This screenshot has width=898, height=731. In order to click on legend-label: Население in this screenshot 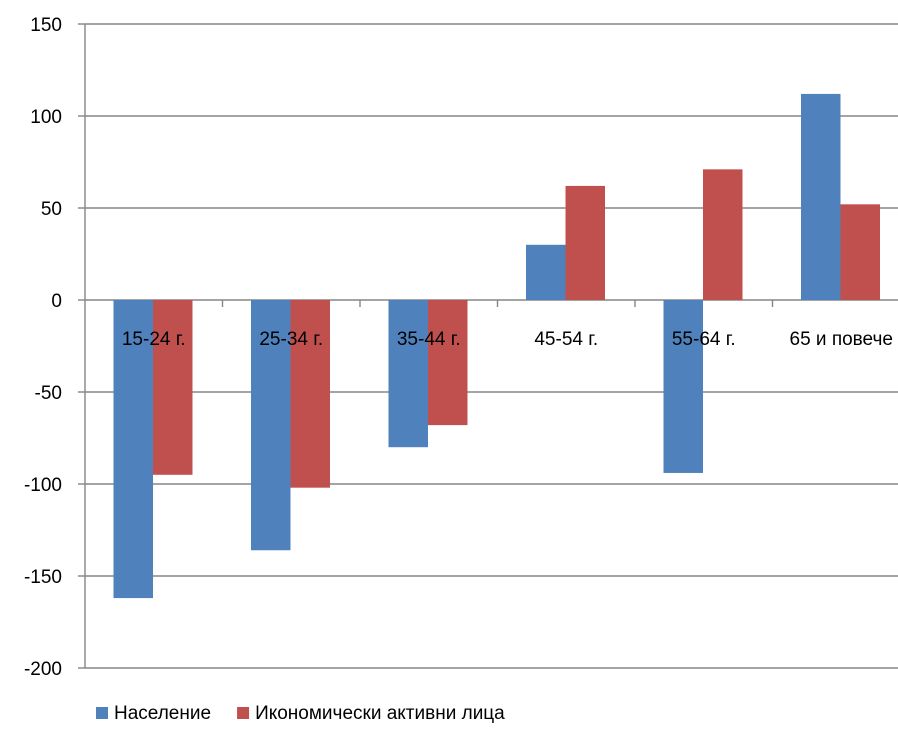, I will do `click(162, 713)`.